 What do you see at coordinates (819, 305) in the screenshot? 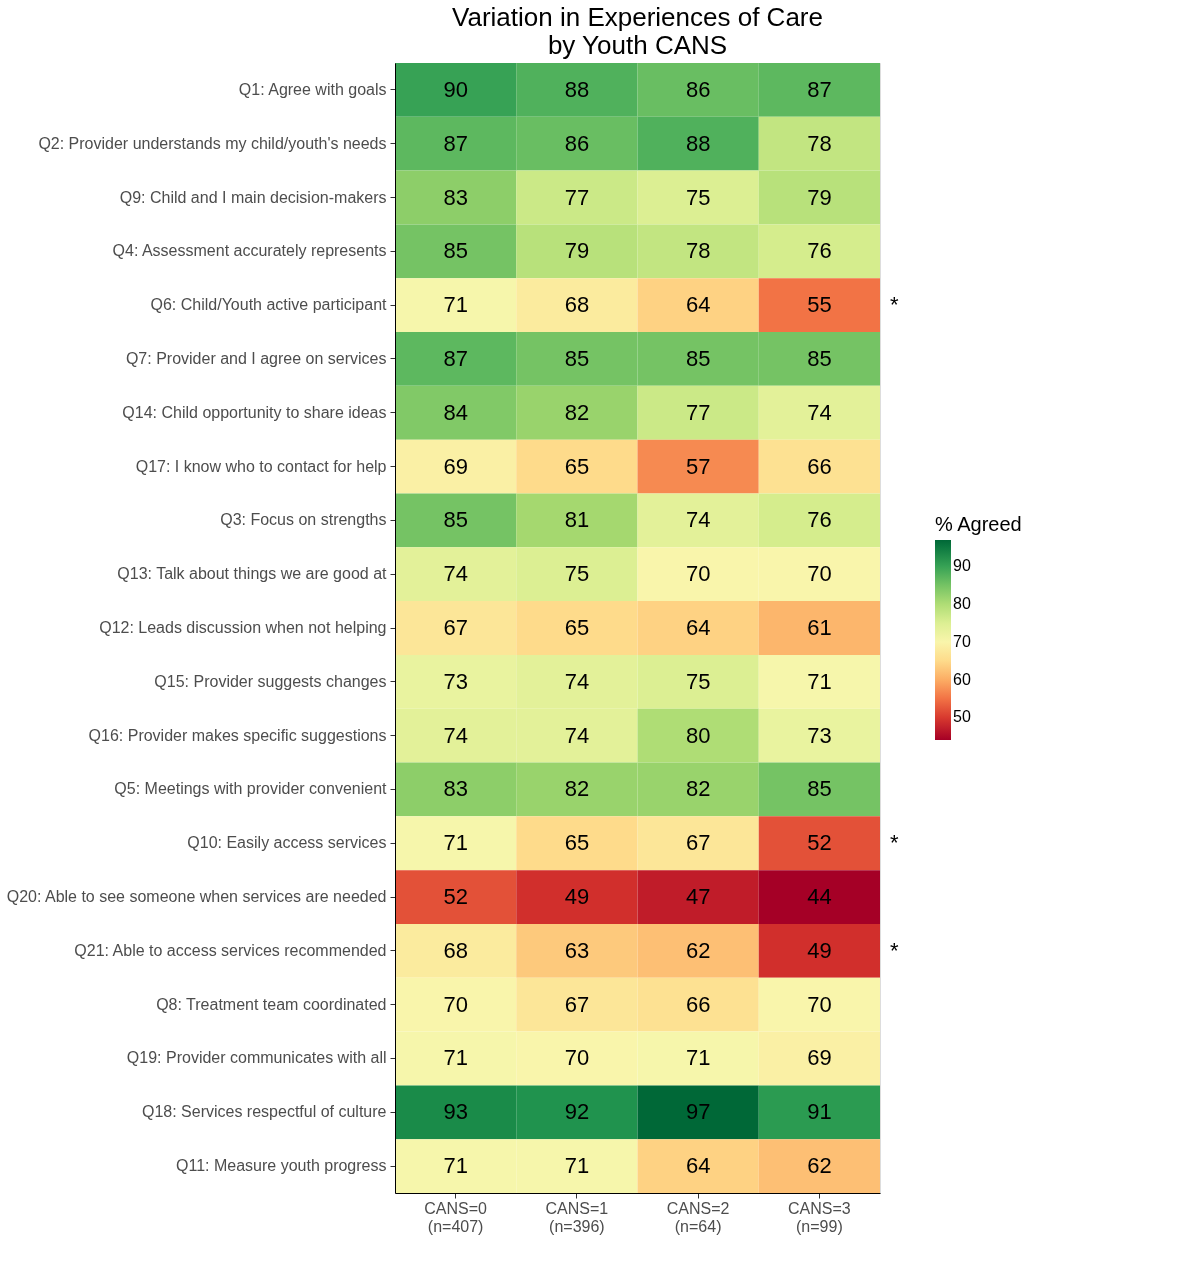
I see `data-label: 55` at bounding box center [819, 305].